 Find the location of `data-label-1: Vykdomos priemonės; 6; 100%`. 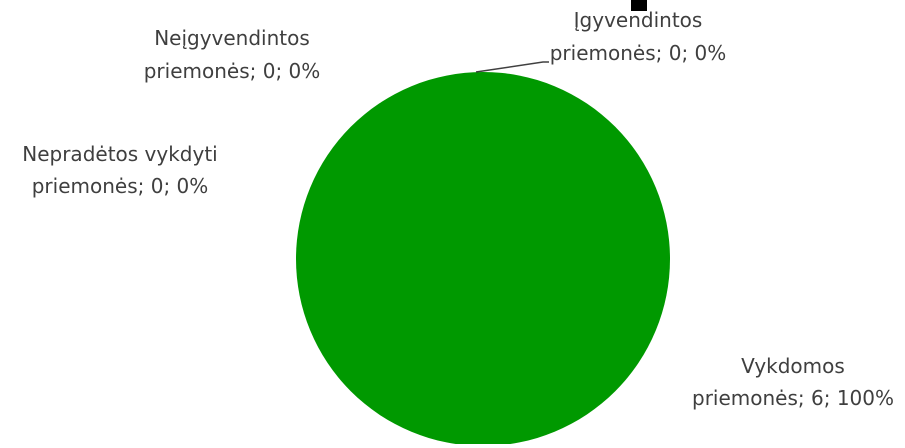

data-label-1: Vykdomos priemonės; 6; 100% is located at coordinates (793, 382).